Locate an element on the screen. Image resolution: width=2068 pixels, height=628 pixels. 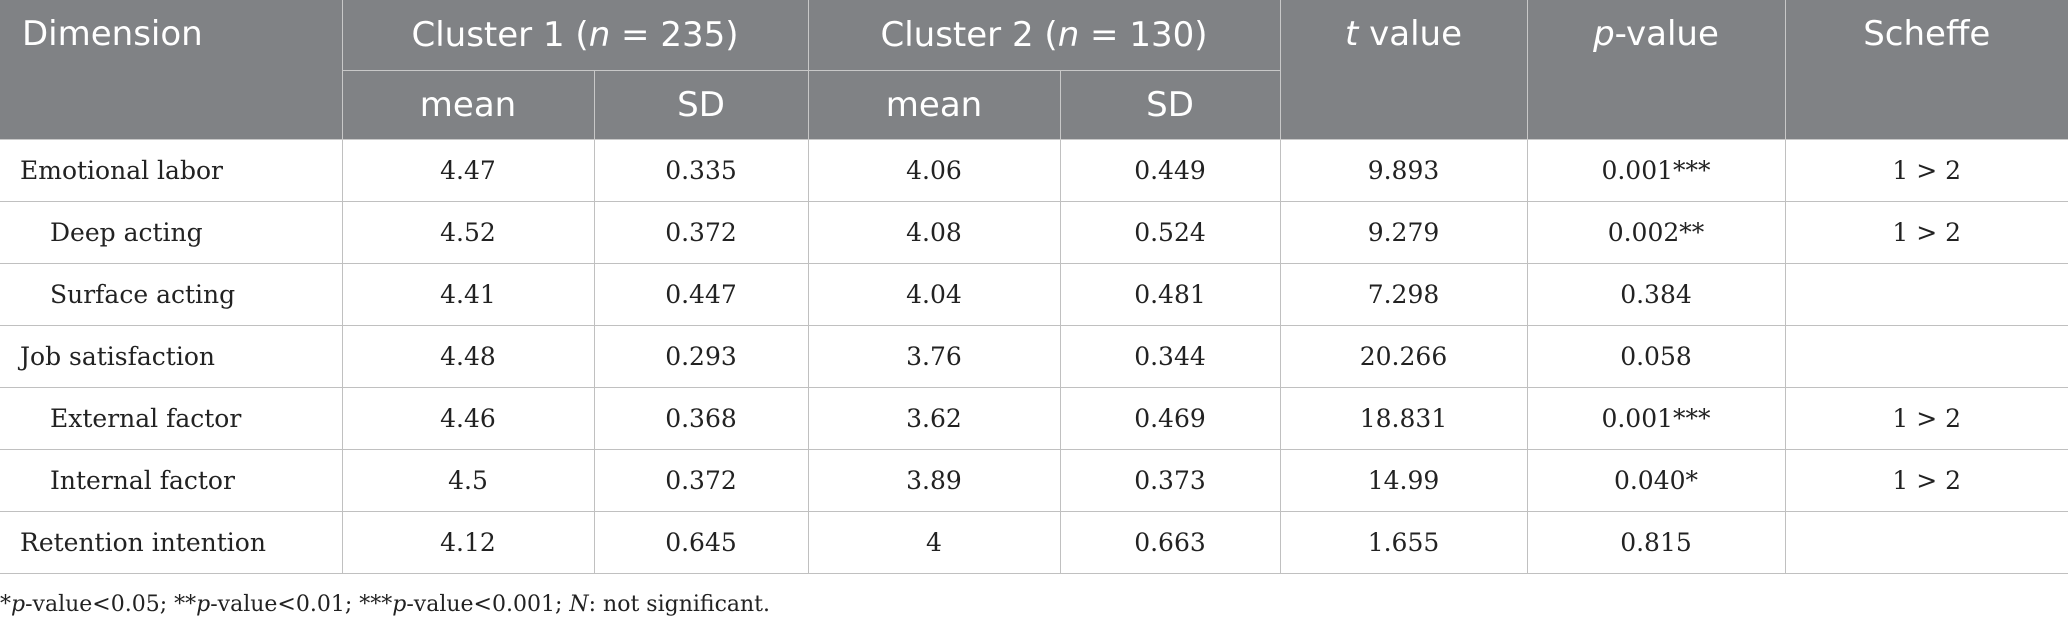
header-p-value: p-value is located at coordinates (1656, 70).